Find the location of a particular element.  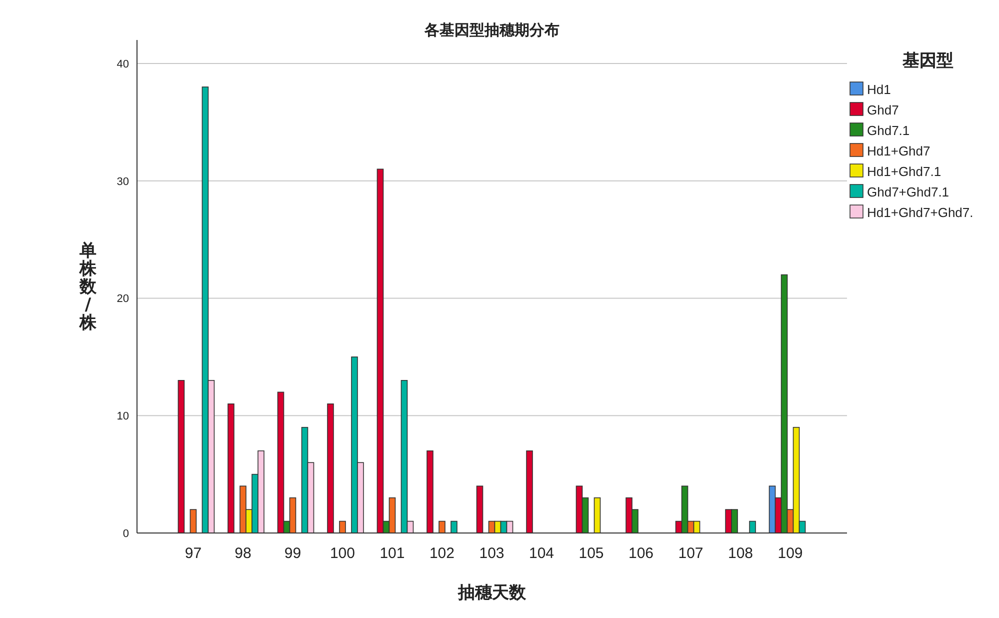

legend-title: 基因型 is located at coordinates (928, 61).